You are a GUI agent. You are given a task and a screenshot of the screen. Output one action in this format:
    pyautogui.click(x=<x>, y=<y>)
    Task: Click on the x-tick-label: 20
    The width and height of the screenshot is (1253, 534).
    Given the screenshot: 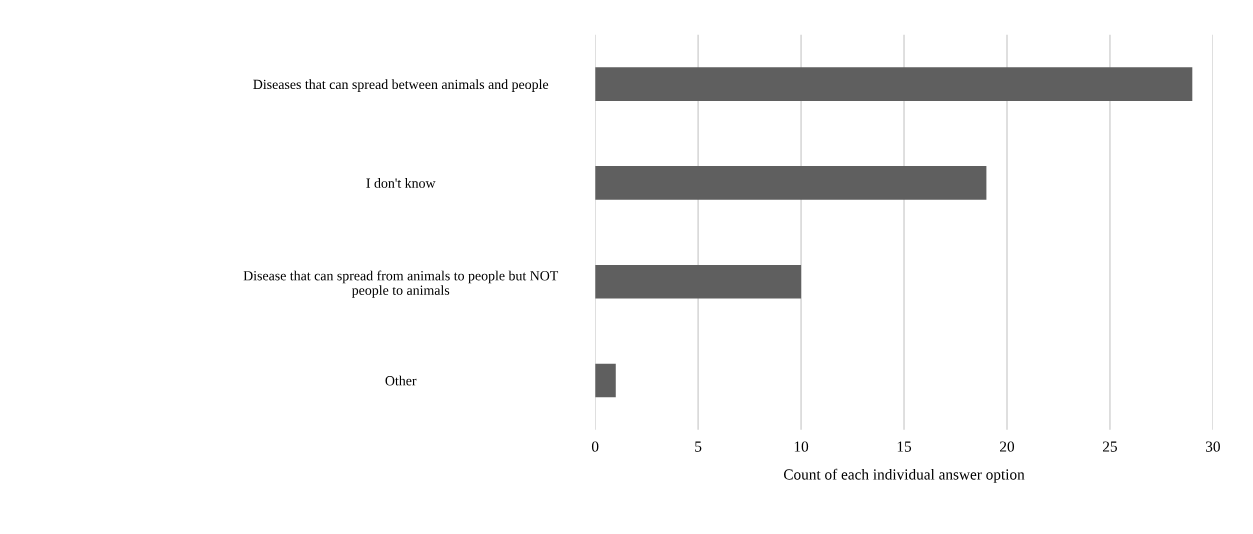 What is the action you would take?
    pyautogui.click(x=1007, y=446)
    